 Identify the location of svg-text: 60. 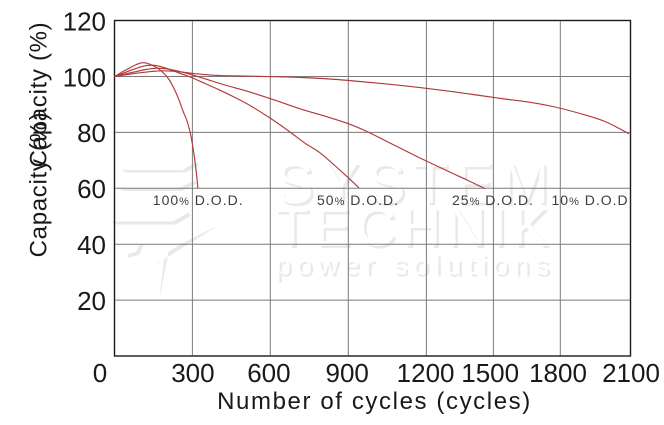
(91, 189).